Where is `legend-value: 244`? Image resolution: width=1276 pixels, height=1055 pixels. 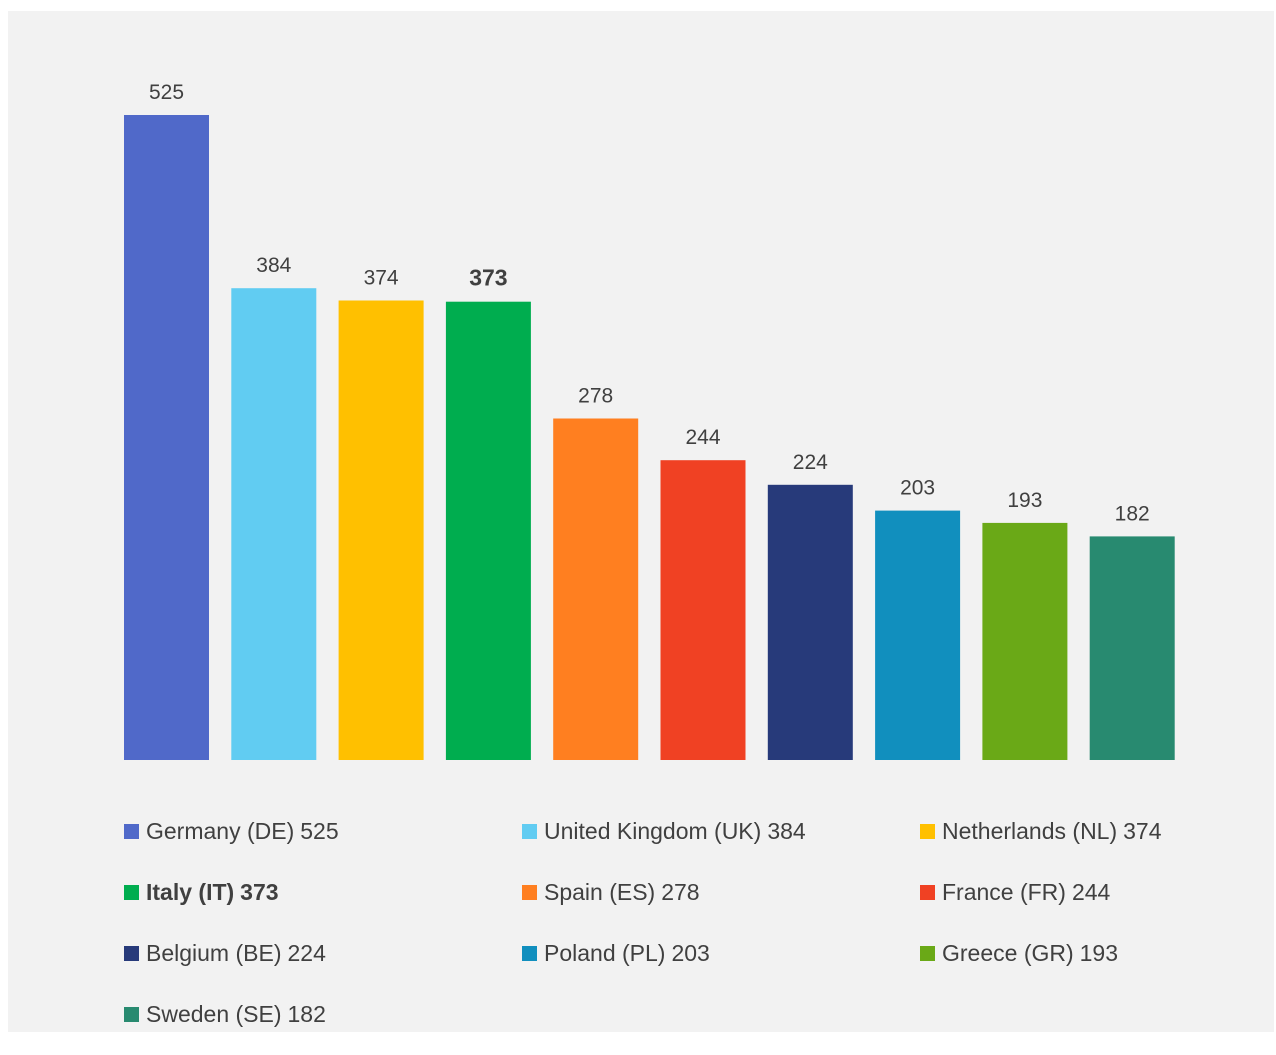 legend-value: 244 is located at coordinates (1091, 891).